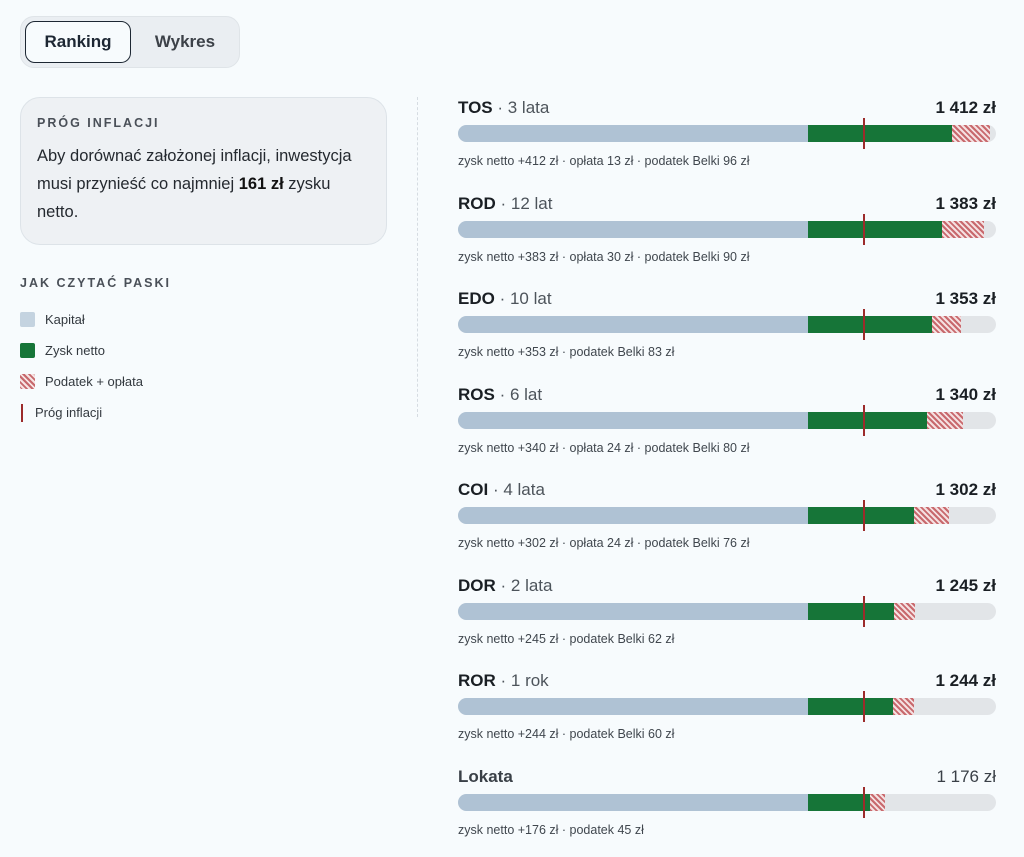 The width and height of the screenshot is (1024, 857). What do you see at coordinates (500, 394) in the screenshot?
I see `row-name: ROS · 6 lat` at bounding box center [500, 394].